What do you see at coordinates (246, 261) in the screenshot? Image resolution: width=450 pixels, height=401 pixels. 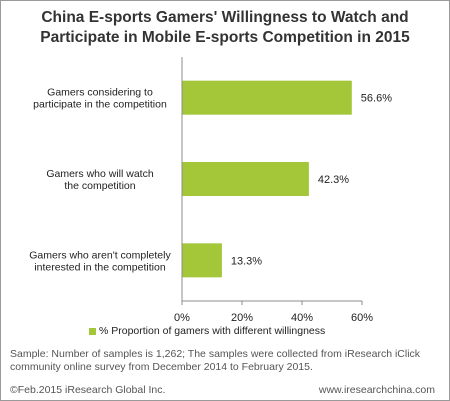 I see `data-label-3: 13.3%` at bounding box center [246, 261].